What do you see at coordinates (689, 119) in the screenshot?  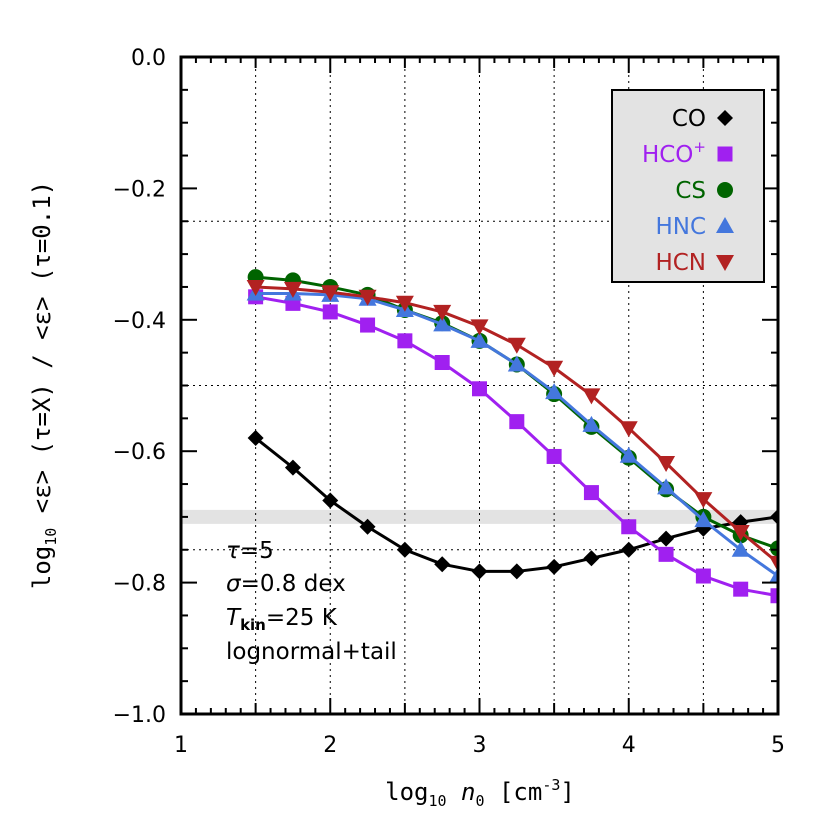 I see `legend-label-co: CO` at bounding box center [689, 119].